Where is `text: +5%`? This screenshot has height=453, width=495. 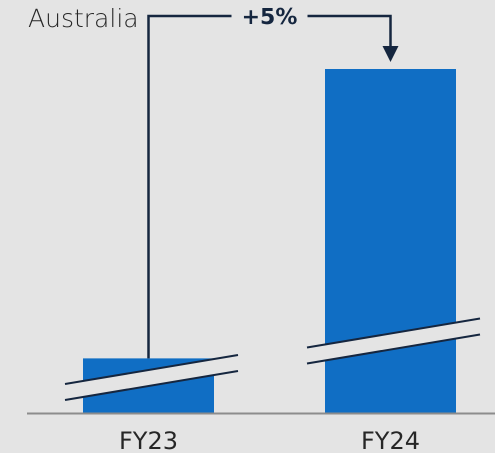 text: +5% is located at coordinates (270, 17).